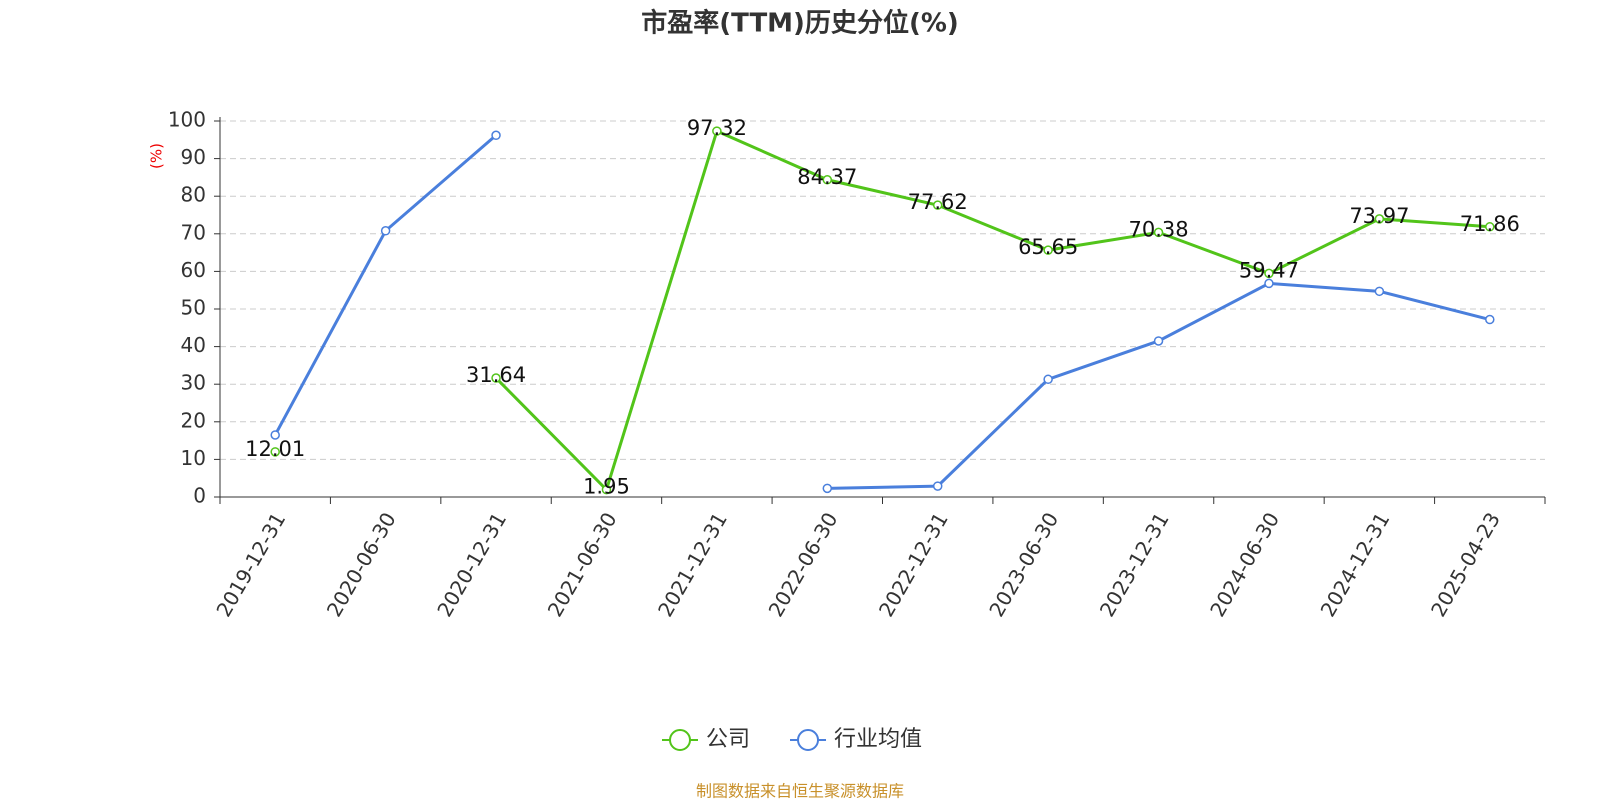  I want to click on legend-label: 公司, so click(728, 739).